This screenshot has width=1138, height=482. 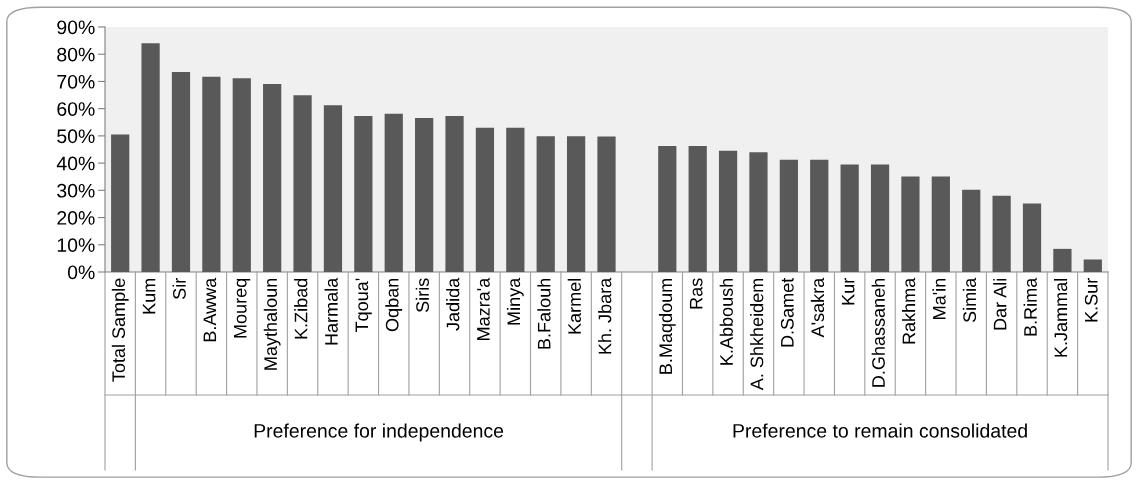 I want to click on x-tick-label: K.Zibad, so click(x=301, y=308).